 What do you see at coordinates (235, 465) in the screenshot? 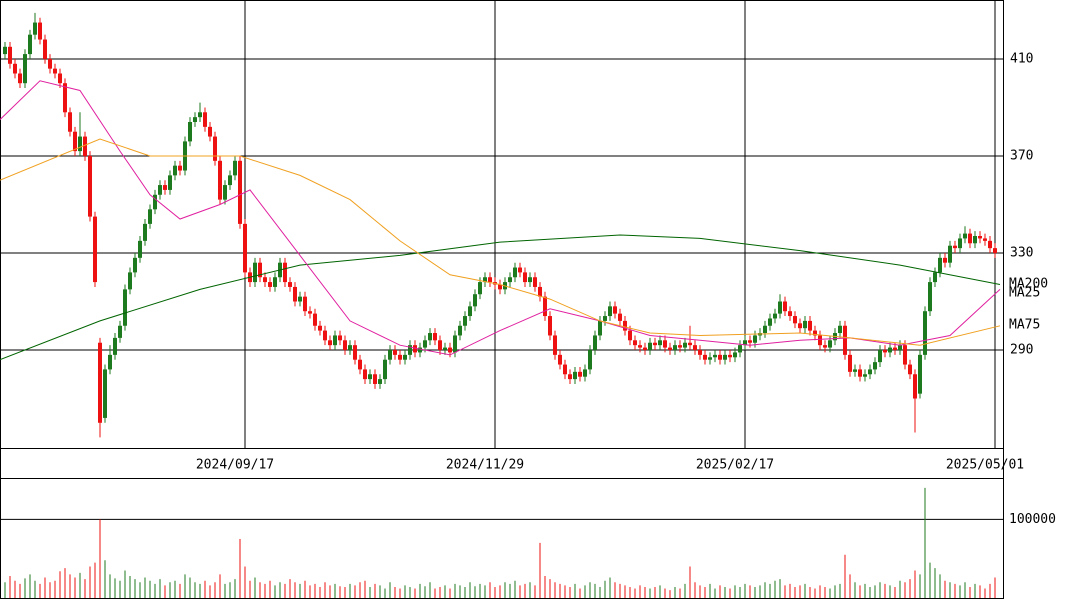
I see `x-tick-label: 2024/09/17` at bounding box center [235, 465].